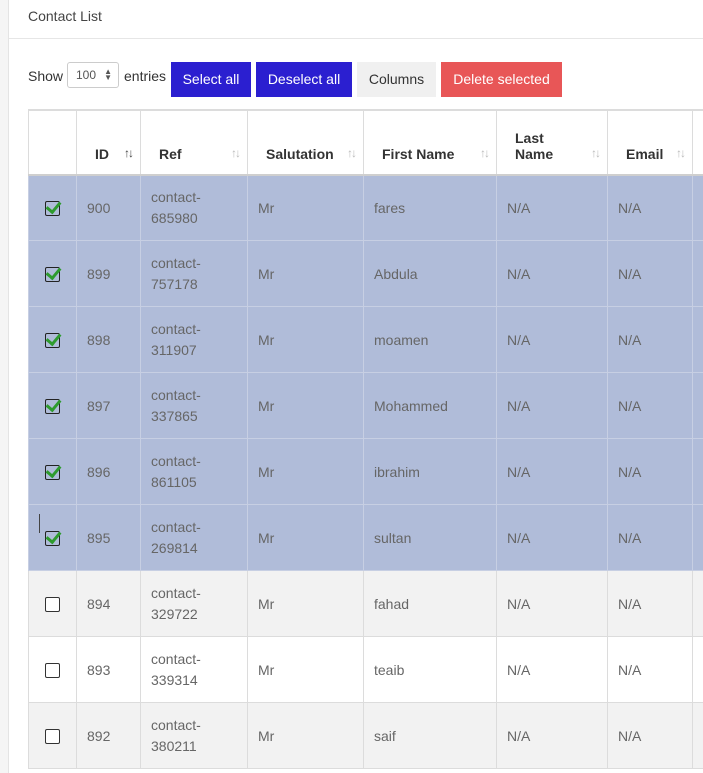 The image size is (703, 773). I want to click on col-first-name-label: First Name, so click(418, 153).